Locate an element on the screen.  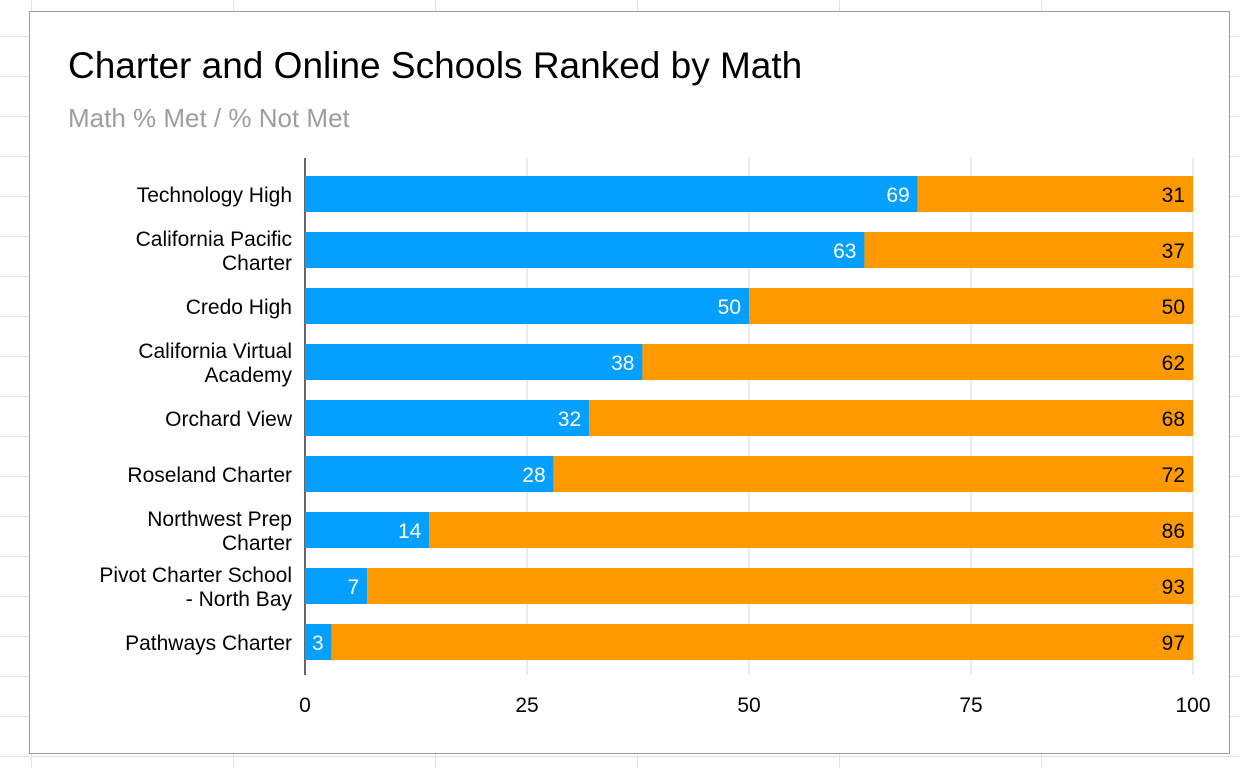
data-label-met: 7 is located at coordinates (353, 587).